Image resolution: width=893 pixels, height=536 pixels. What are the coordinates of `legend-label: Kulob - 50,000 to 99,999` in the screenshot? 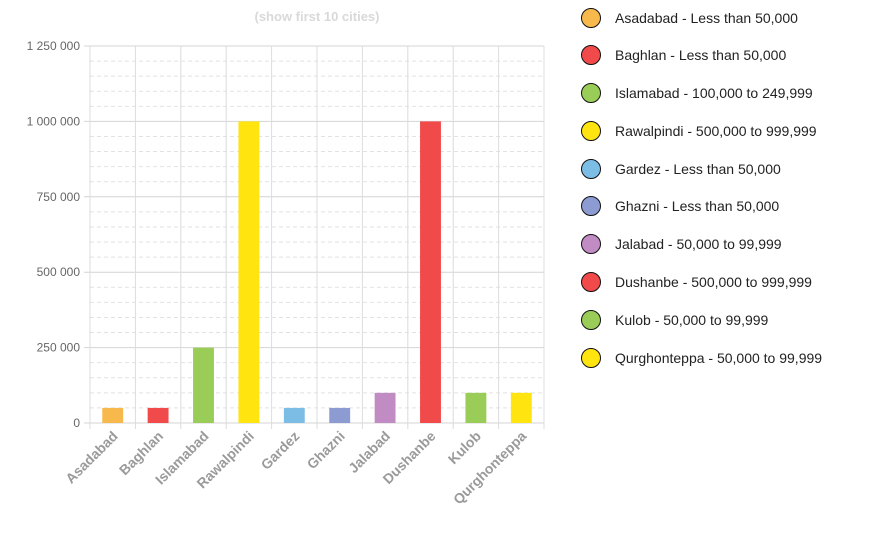 It's located at (692, 319).